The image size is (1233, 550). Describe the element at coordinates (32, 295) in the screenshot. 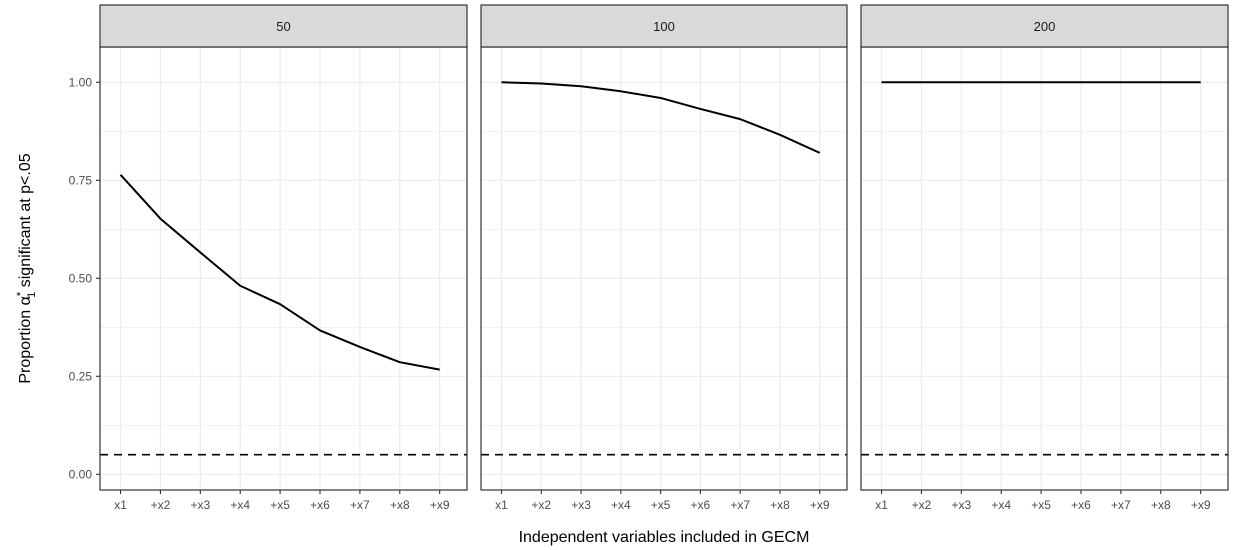

I see `y-title-subscript: 1` at that location.